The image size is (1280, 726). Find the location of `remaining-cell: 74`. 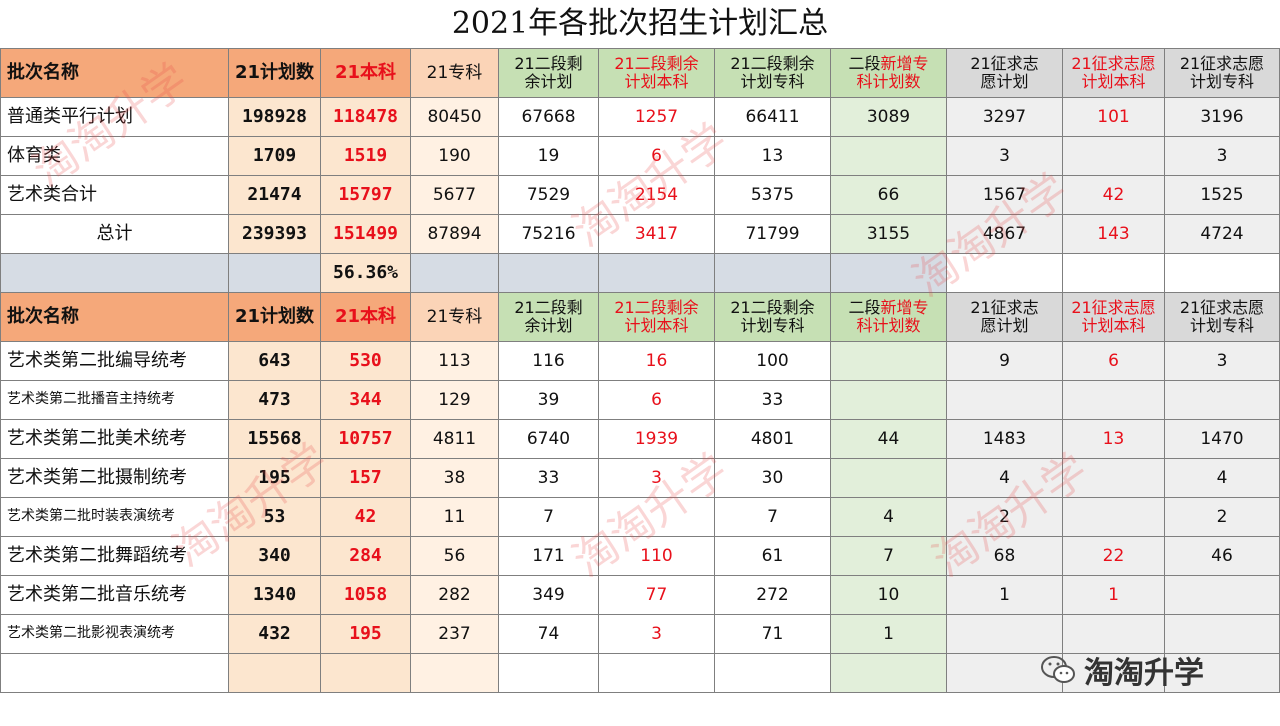

remaining-cell: 74 is located at coordinates (548, 634).